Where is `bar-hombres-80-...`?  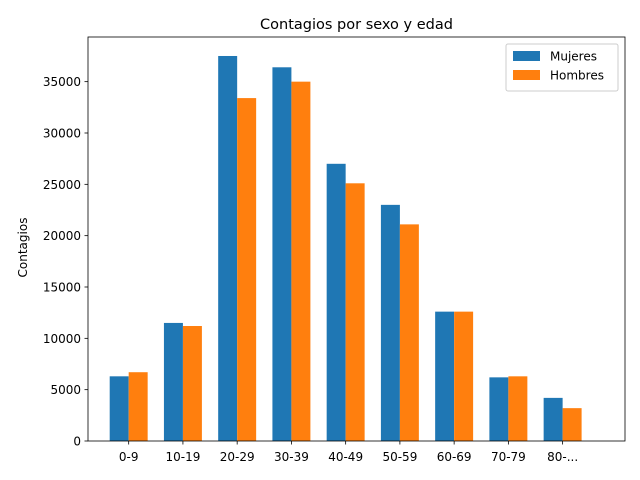
bar-hombres-80-... is located at coordinates (572, 424).